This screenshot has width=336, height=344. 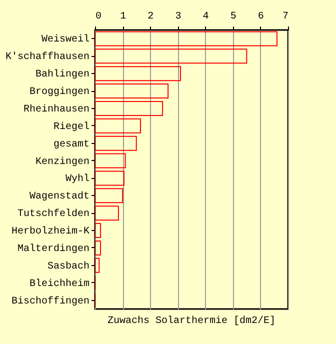 What do you see at coordinates (205, 17) in the screenshot?
I see `x-tick-label: 4` at bounding box center [205, 17].